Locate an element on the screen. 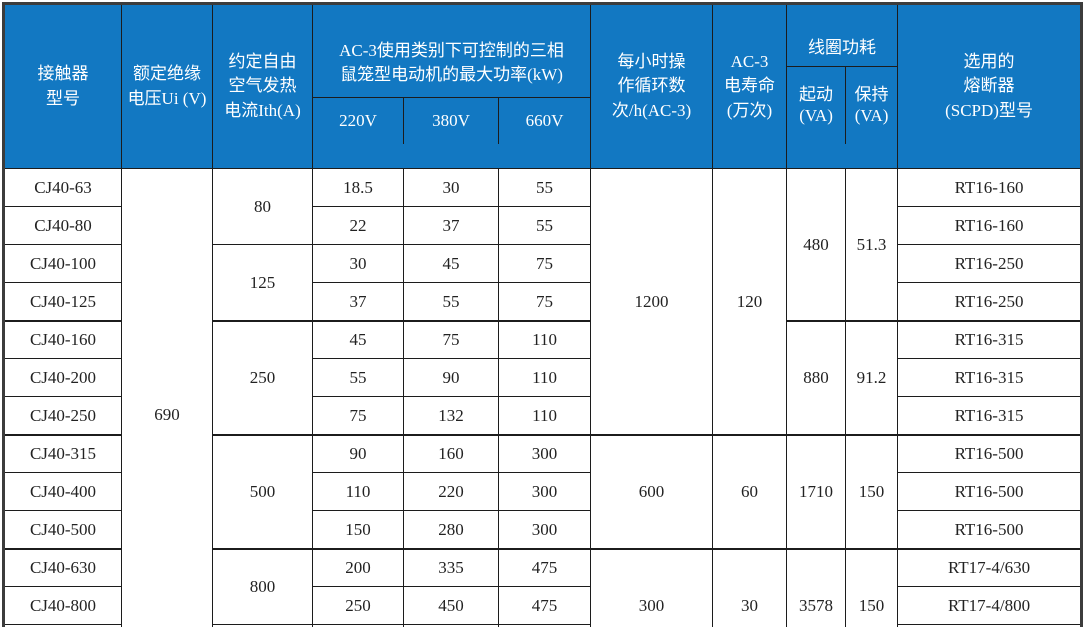 The image size is (1085, 627). table-row: CJ40-80 22 37 55 RT16-160 is located at coordinates (543, 226).